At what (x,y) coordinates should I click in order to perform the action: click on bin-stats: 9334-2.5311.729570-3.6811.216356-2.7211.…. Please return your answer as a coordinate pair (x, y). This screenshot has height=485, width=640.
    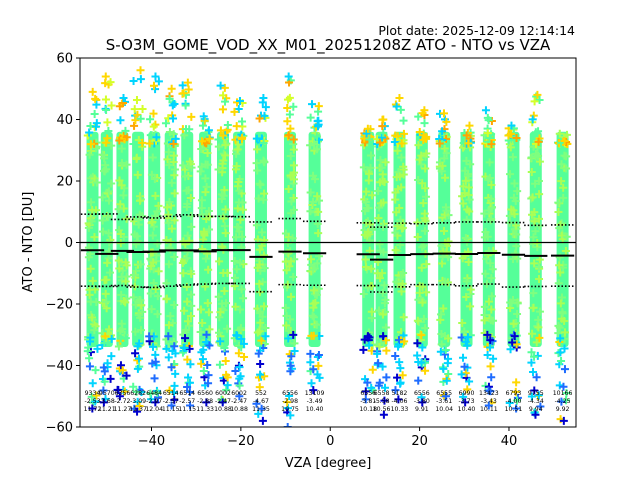
    Looking at the image, I should click on (328, 401).